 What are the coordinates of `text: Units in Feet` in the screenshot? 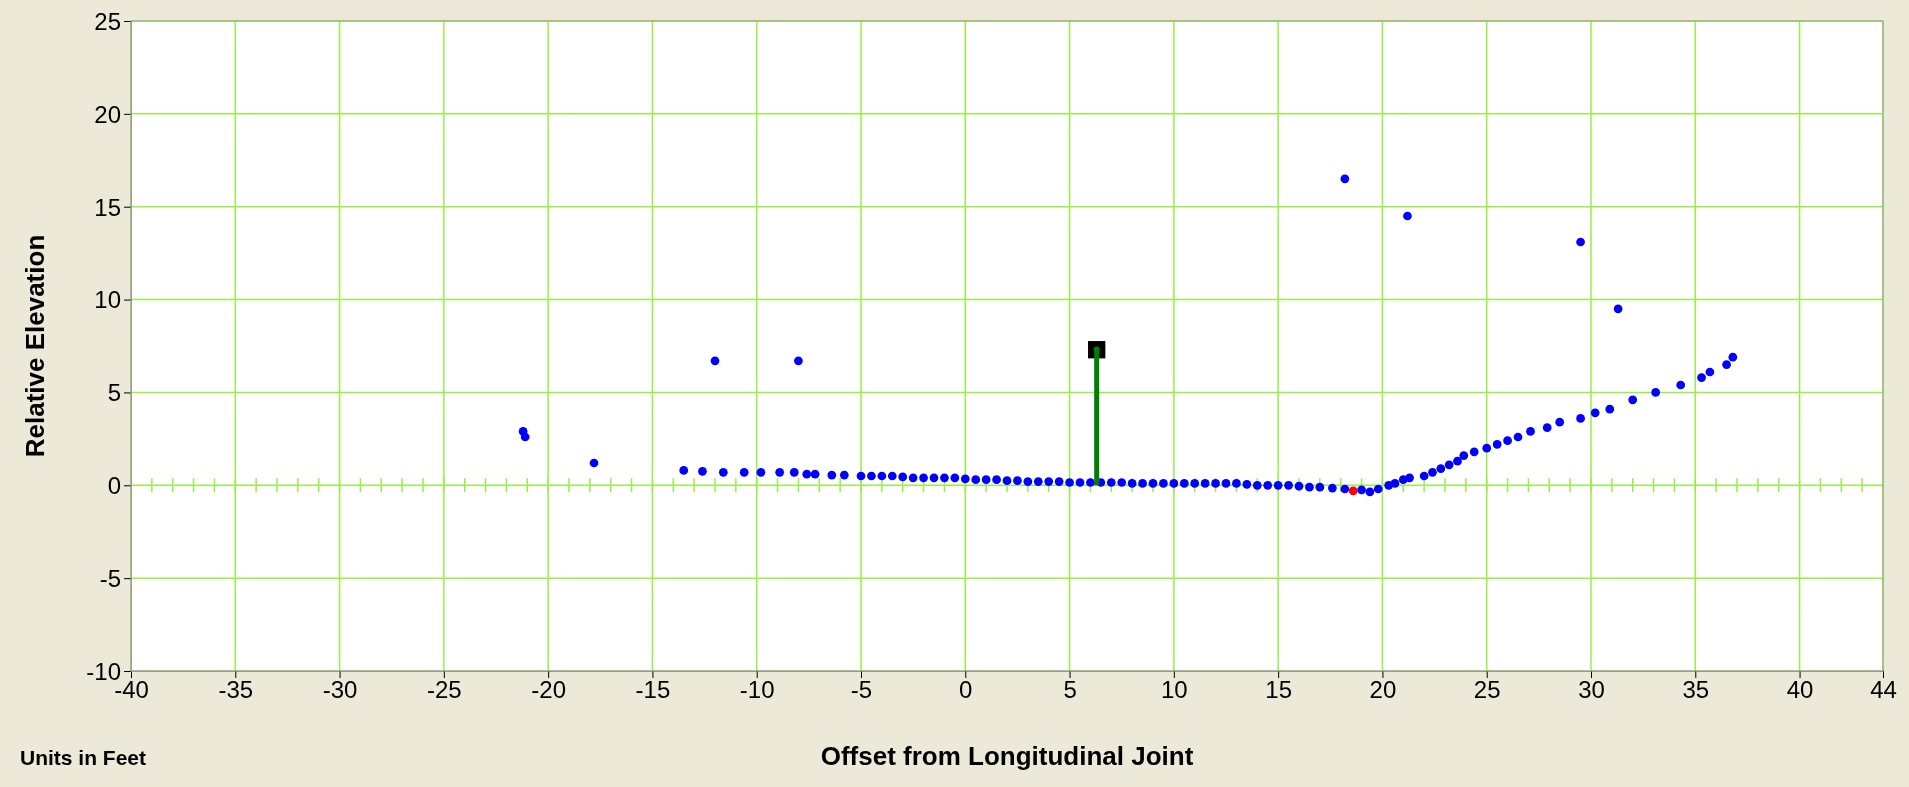 It's located at (83, 757).